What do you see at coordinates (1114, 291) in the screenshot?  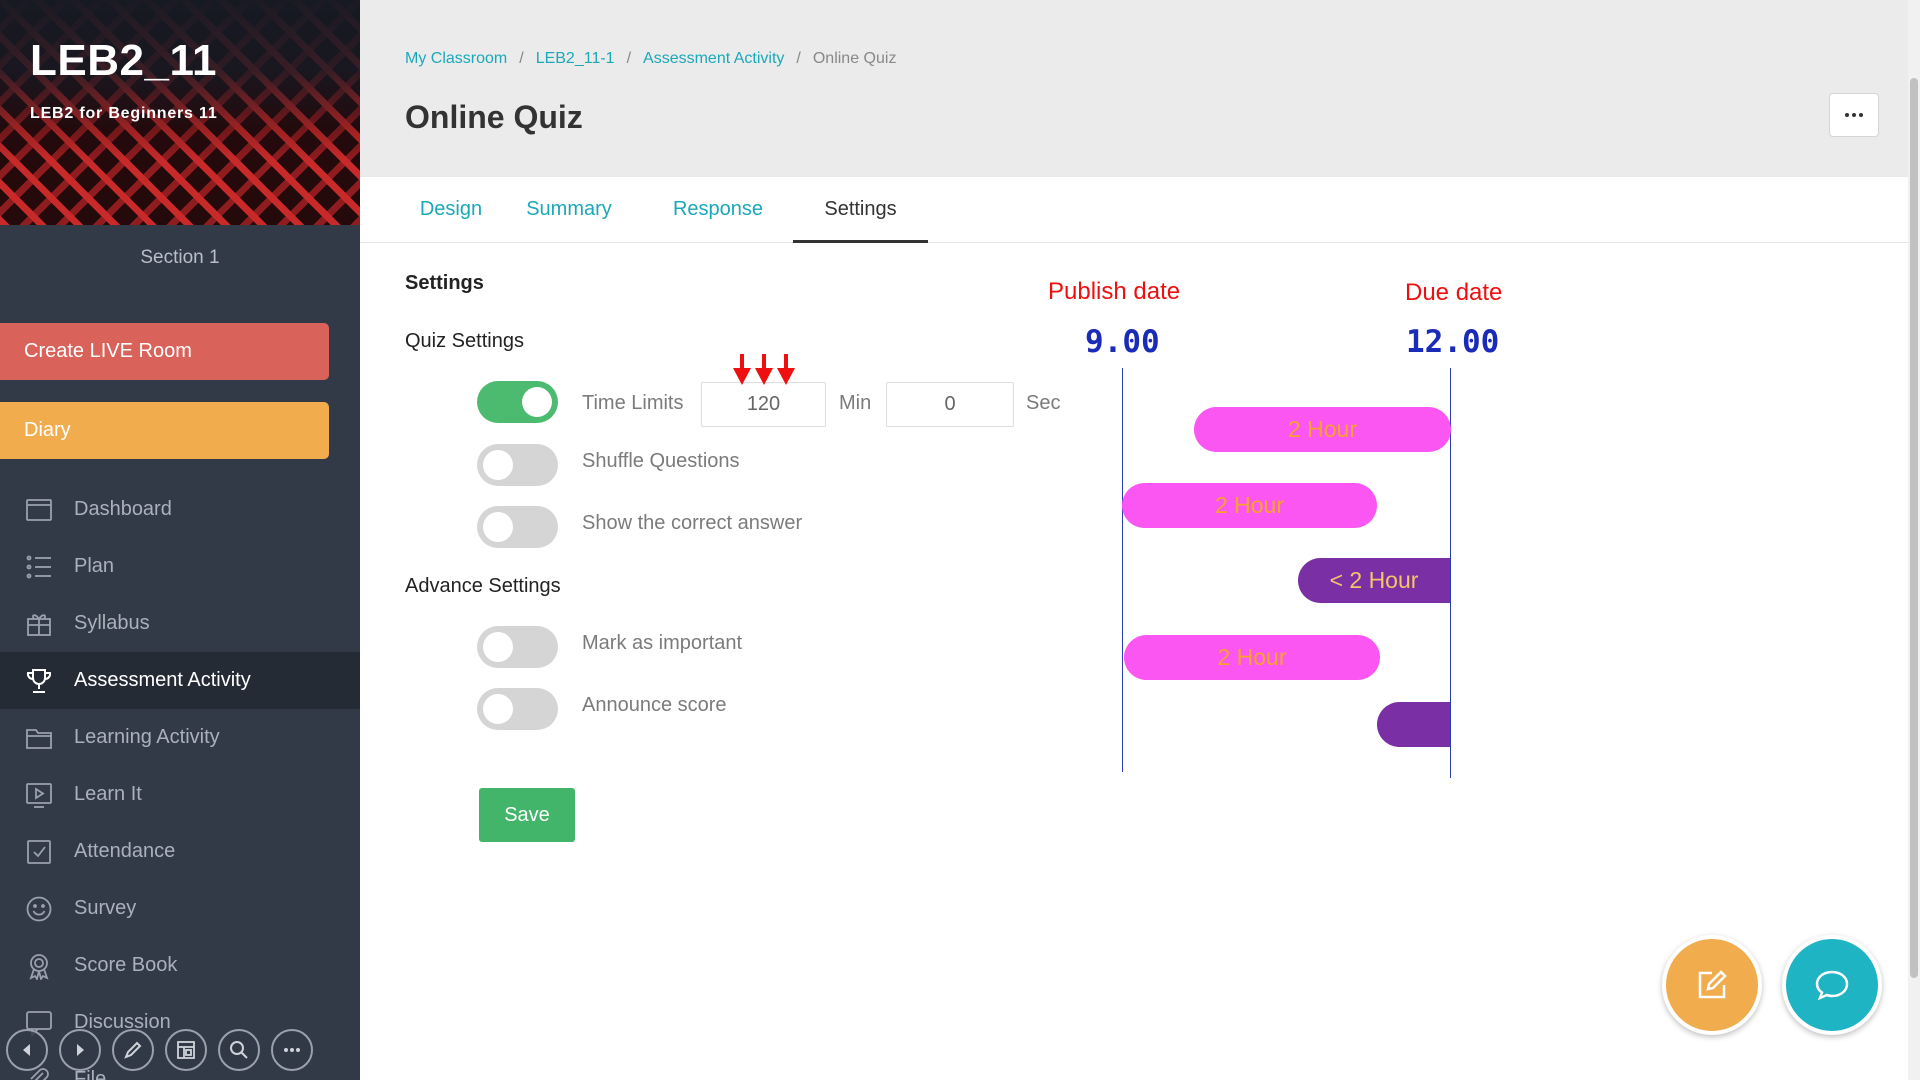 I see `publish-date-annotation: Publish date` at bounding box center [1114, 291].